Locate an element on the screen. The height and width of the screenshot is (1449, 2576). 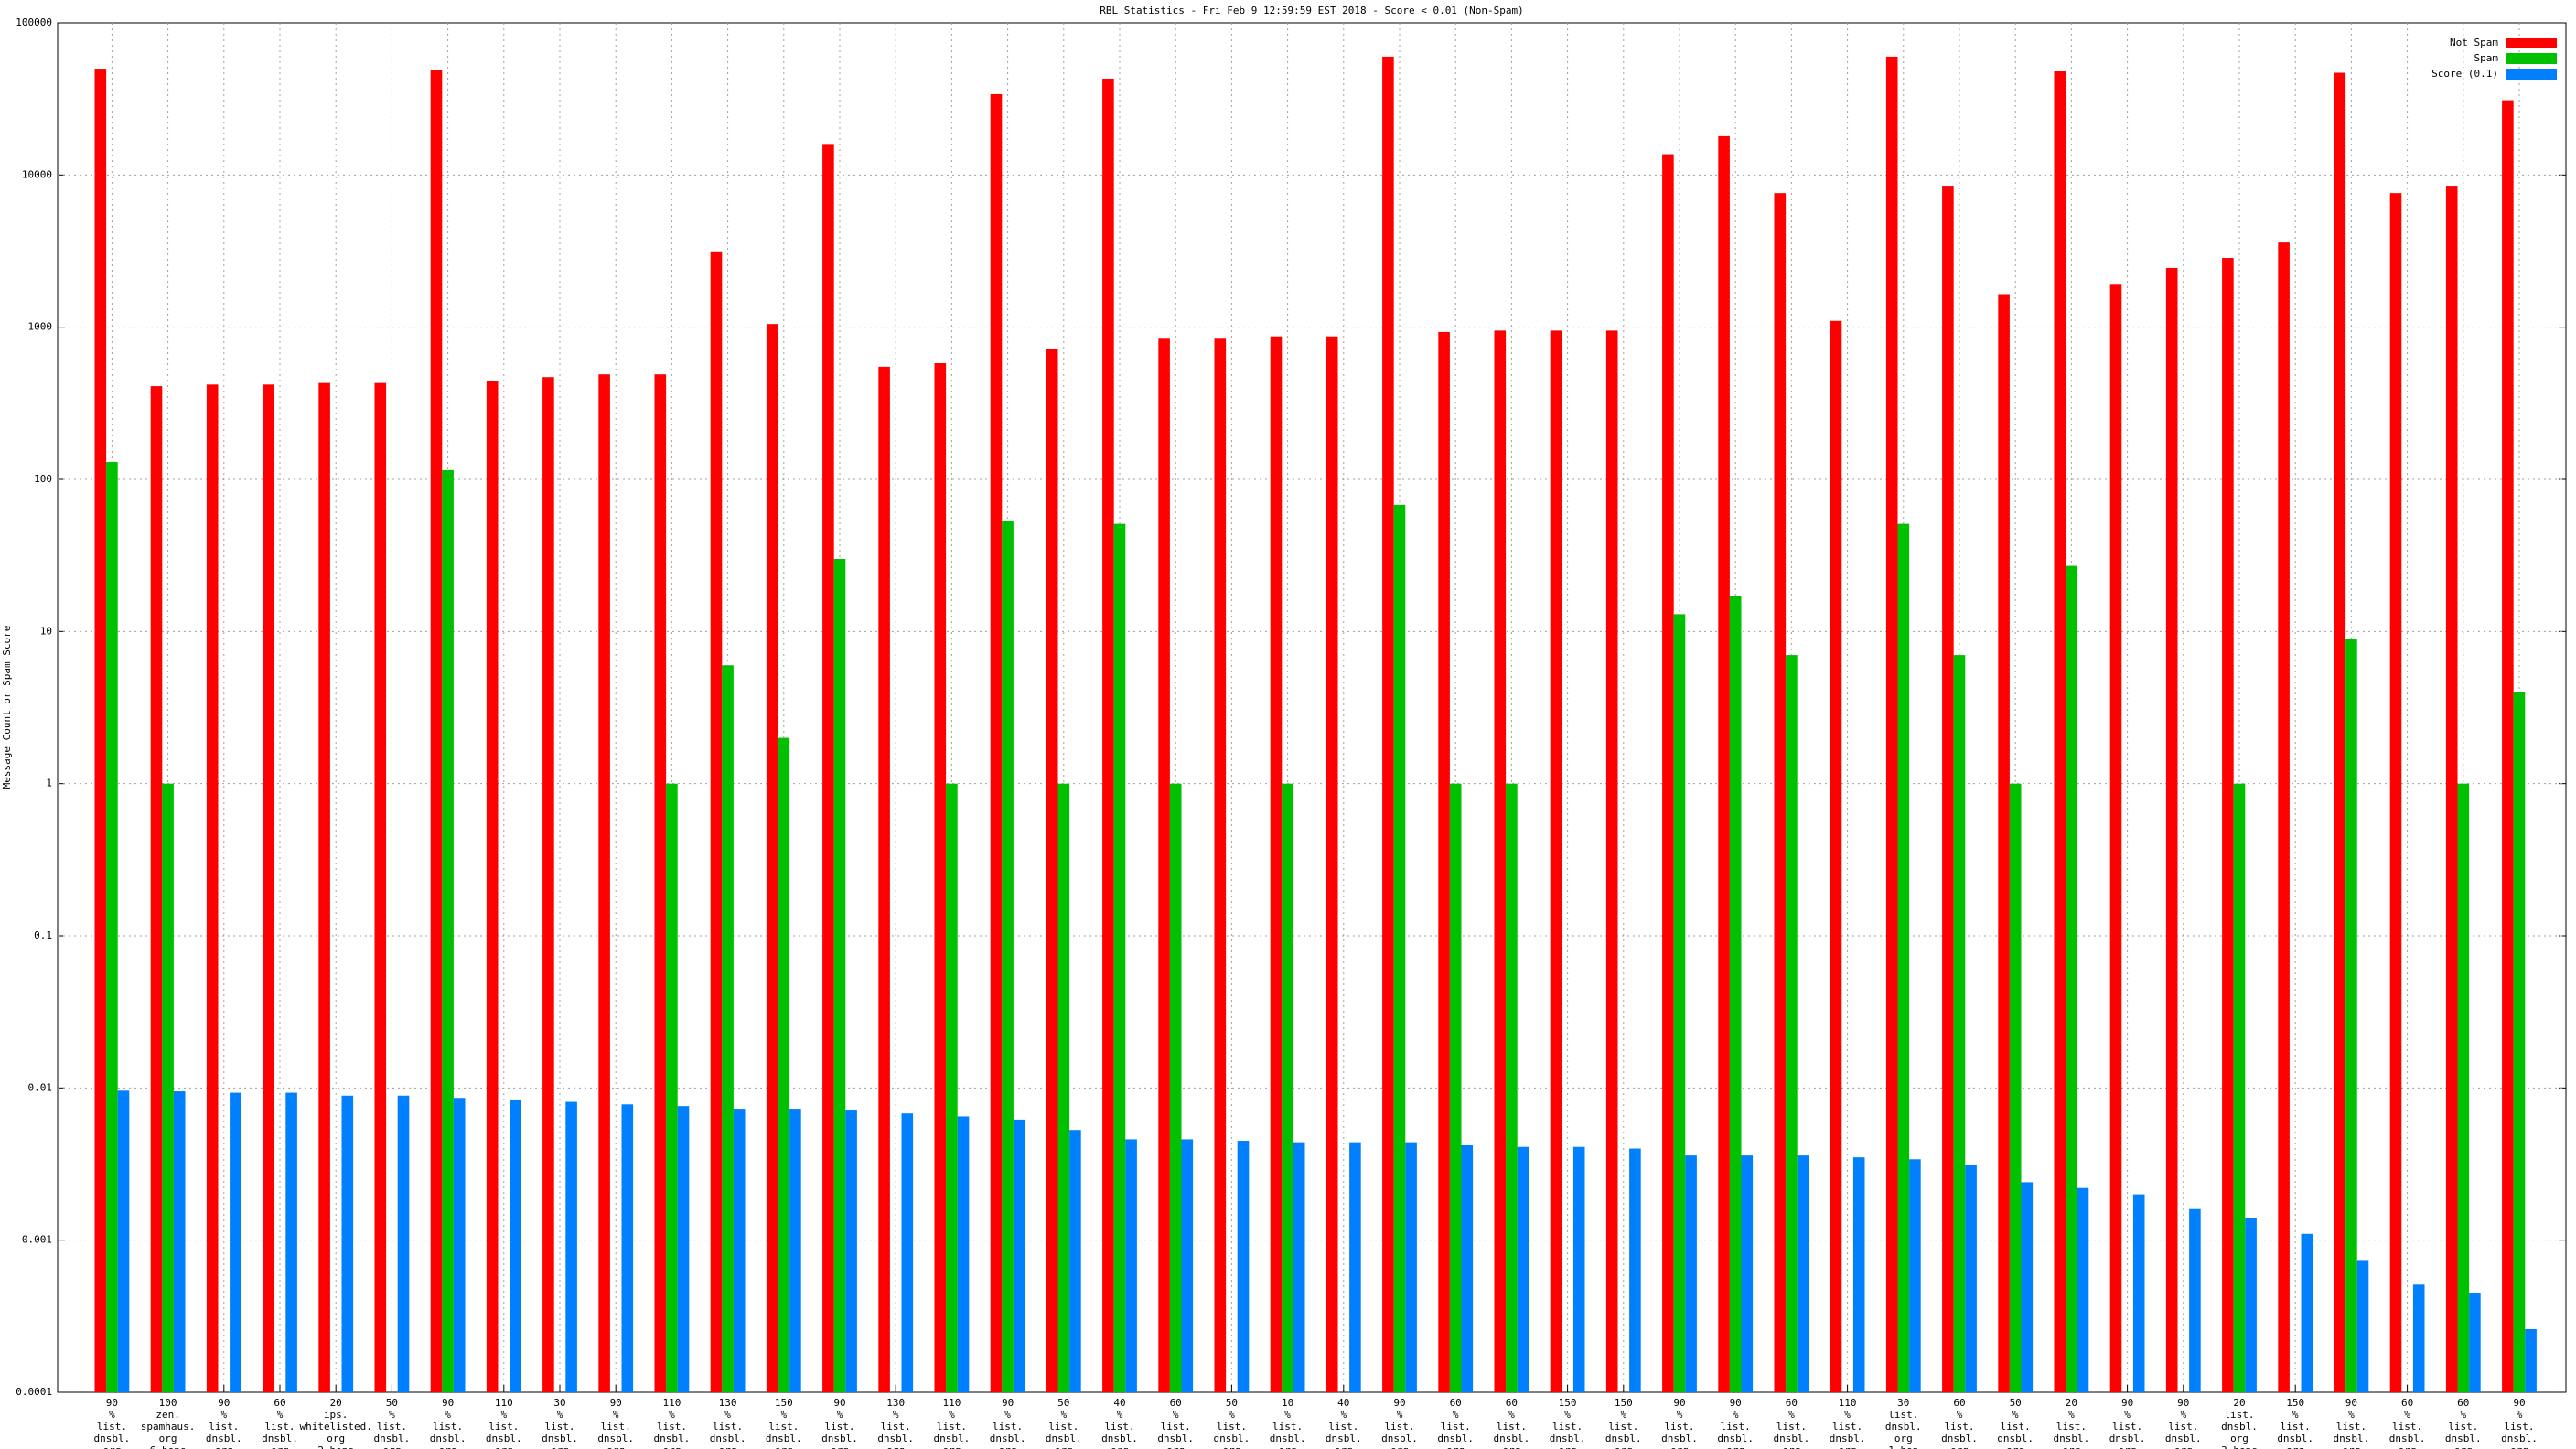
x-tick-label: 150 is located at coordinates (1568, 1403).